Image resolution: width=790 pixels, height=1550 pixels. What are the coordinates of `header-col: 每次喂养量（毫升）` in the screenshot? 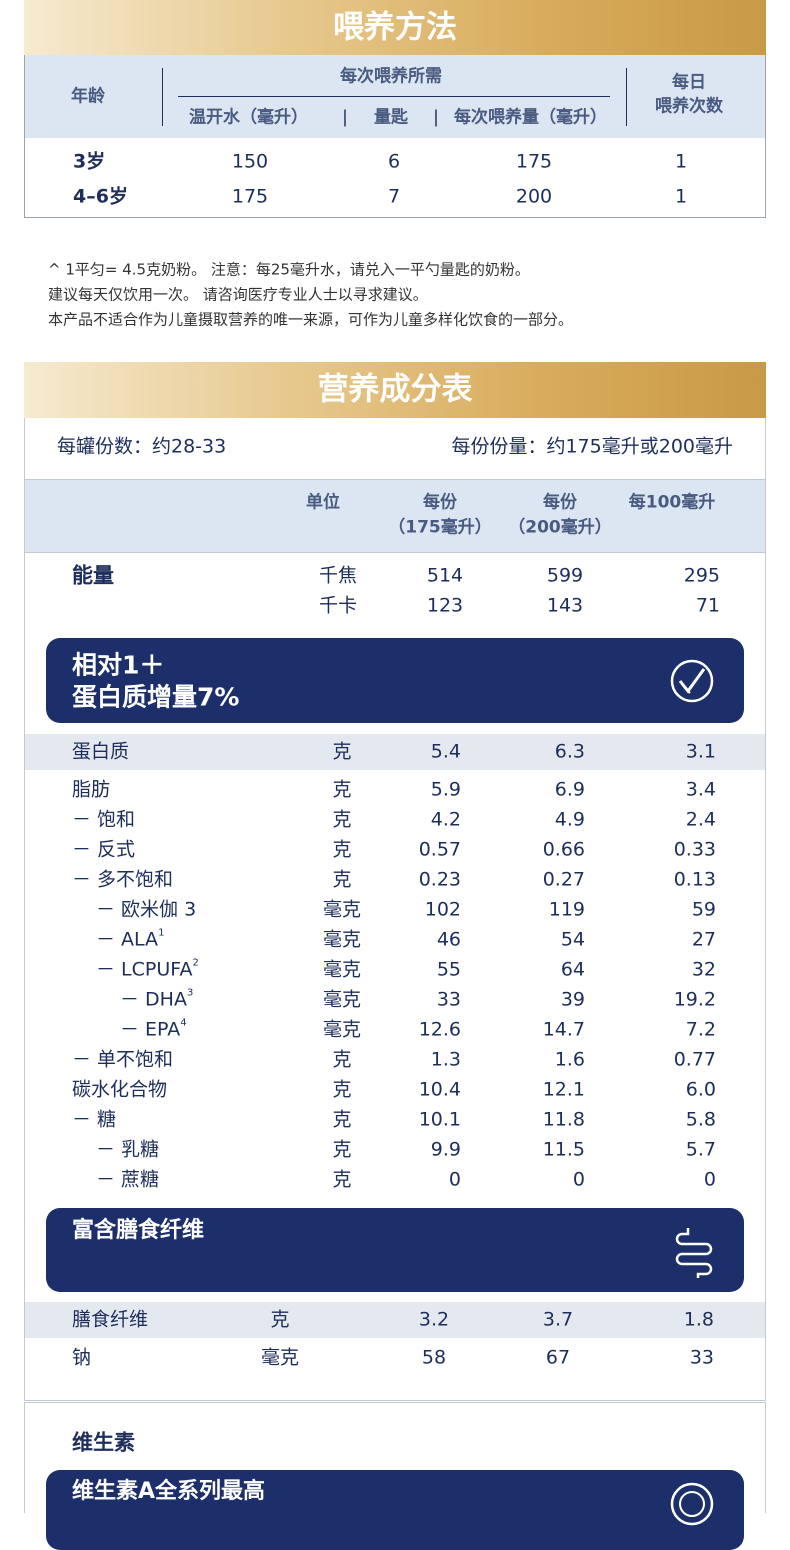 It's located at (530, 117).